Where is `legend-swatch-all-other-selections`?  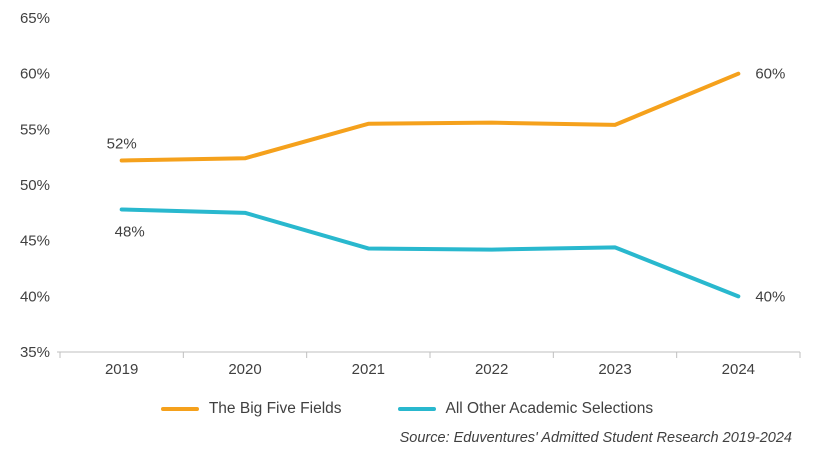
legend-swatch-all-other-selections is located at coordinates (416, 409).